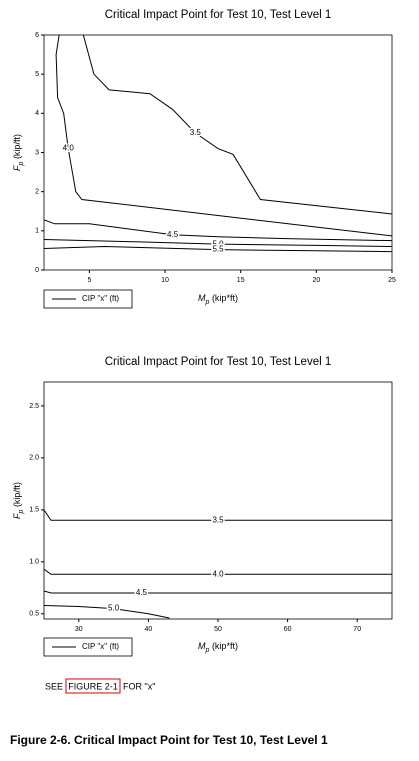 This screenshot has height=761, width=419. Describe the element at coordinates (37, 113) in the screenshot. I see `y-tick-label: 4` at that location.